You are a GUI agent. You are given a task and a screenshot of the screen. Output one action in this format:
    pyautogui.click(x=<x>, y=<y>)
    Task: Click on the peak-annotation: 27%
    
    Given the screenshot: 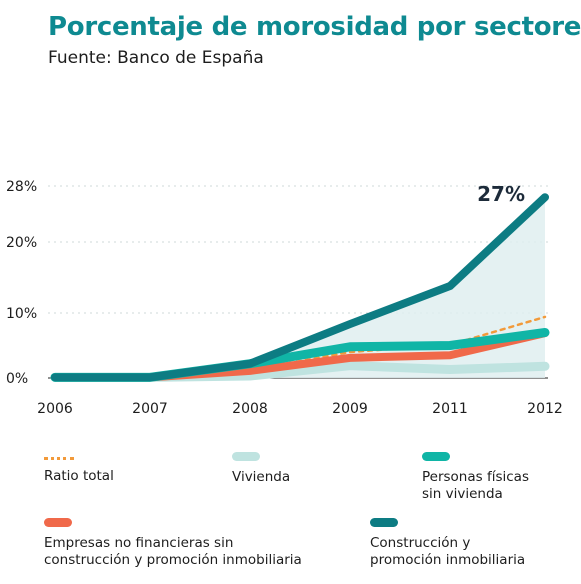 What is the action you would take?
    pyautogui.click(x=501, y=194)
    